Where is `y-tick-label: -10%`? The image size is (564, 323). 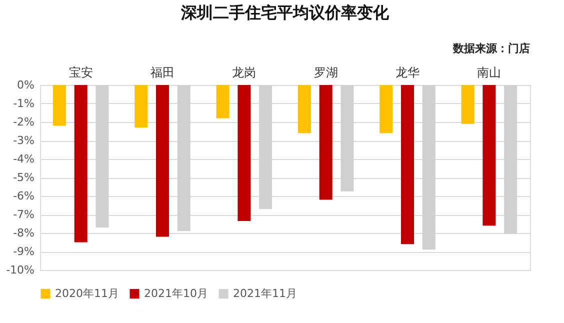
y-tick-label: -10% is located at coordinates (20, 270).